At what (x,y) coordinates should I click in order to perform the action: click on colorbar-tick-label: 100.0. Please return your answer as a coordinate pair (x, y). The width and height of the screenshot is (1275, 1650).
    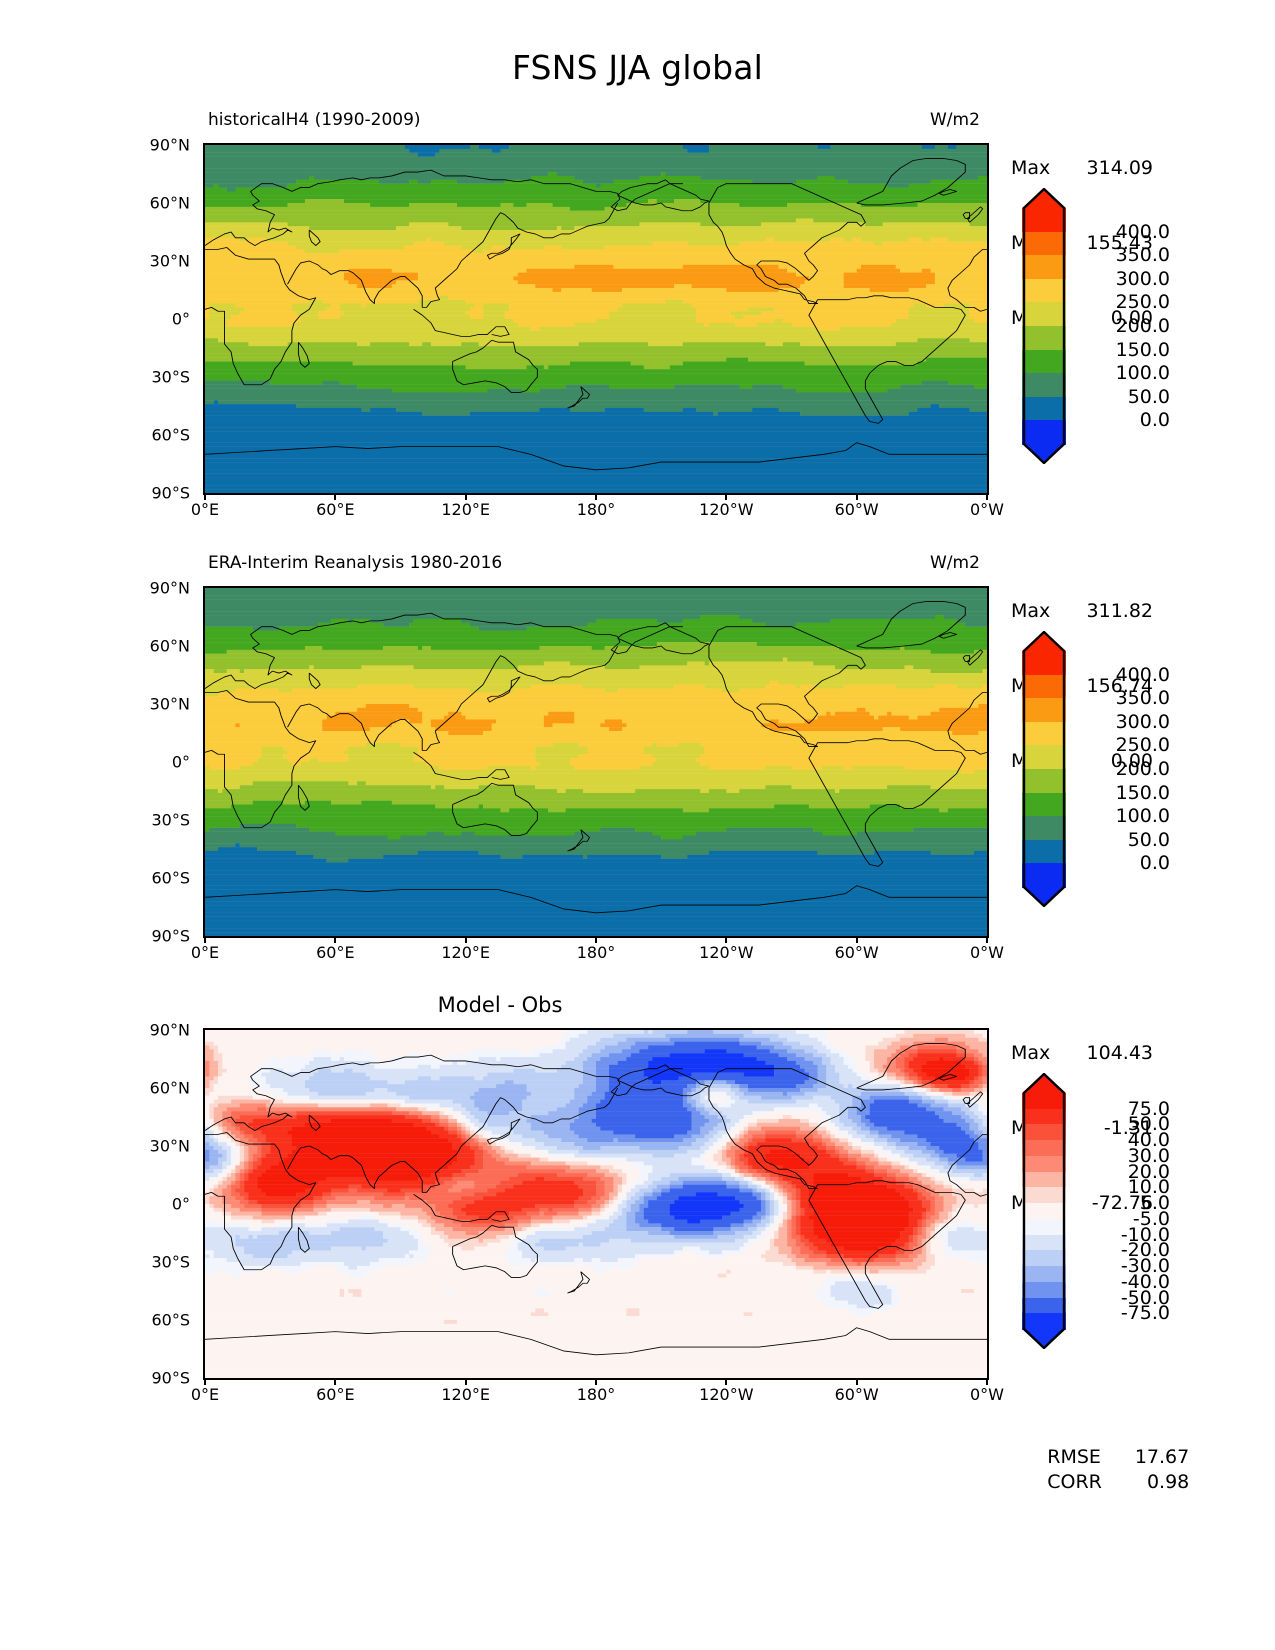
    Looking at the image, I should click on (1142, 373).